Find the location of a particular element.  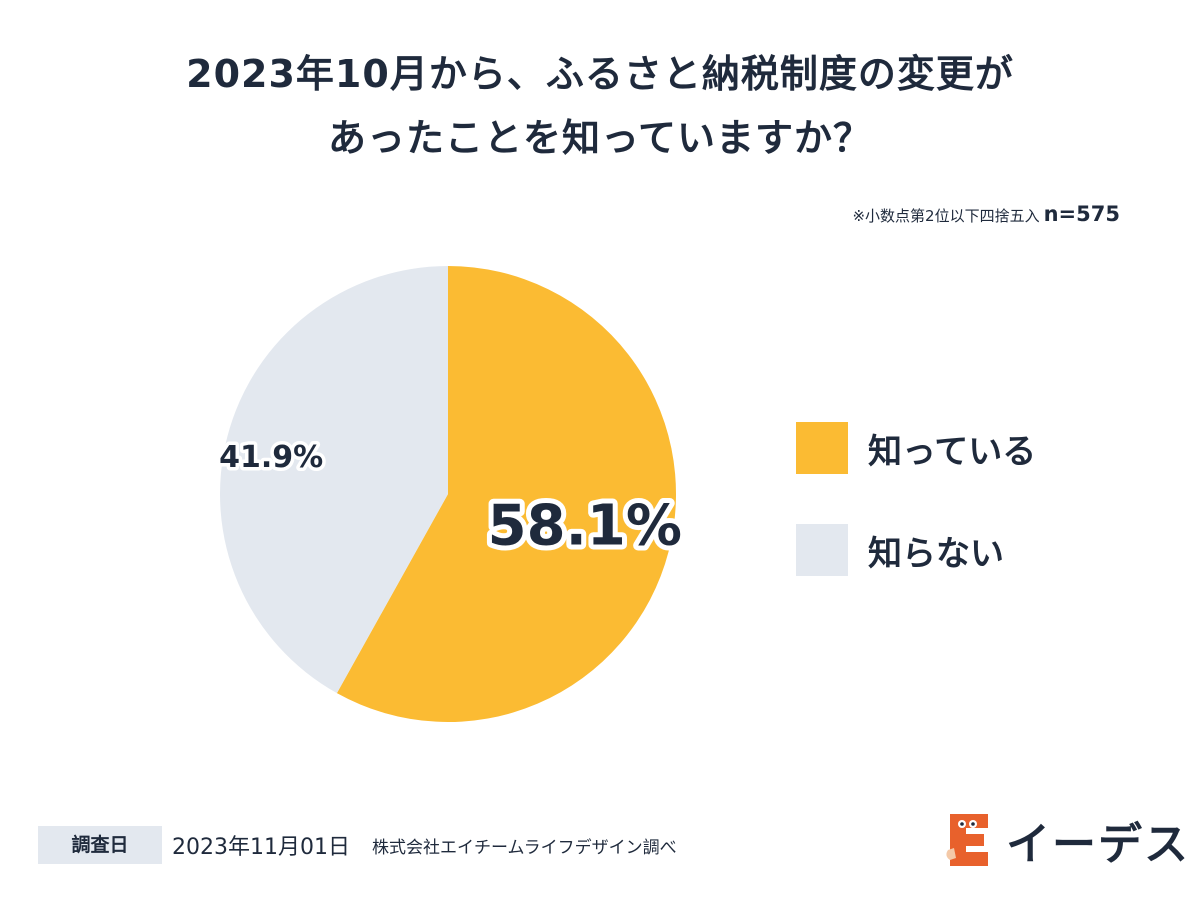

pie-label-known: 58.1% is located at coordinates (585, 526).